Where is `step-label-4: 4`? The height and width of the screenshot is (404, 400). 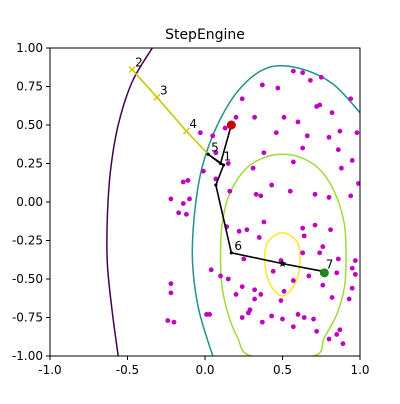
step-label-4: 4 is located at coordinates (193, 124).